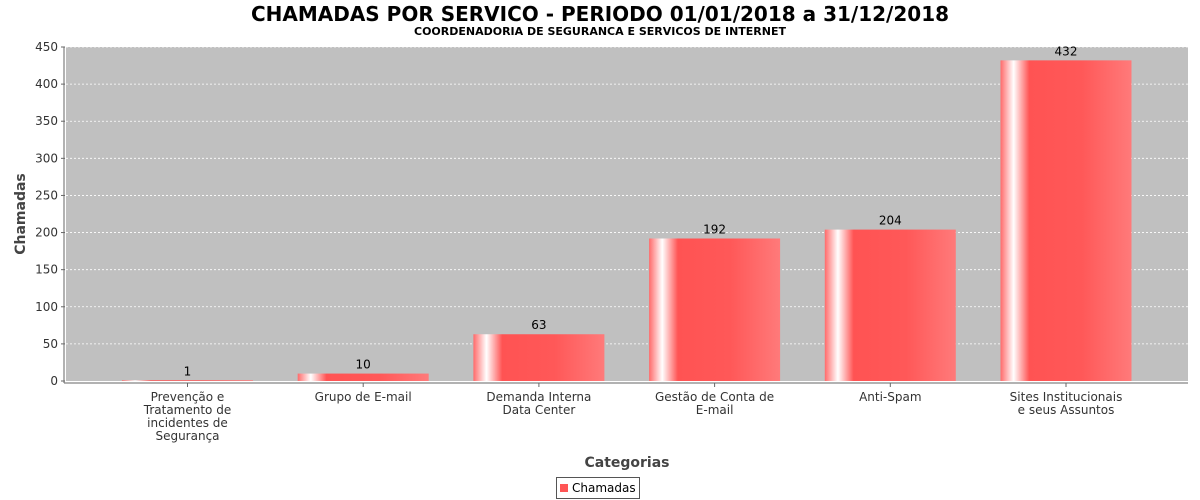 The height and width of the screenshot is (500, 1200). What do you see at coordinates (187, 410) in the screenshot?
I see `category-label-line: Tratamento de` at bounding box center [187, 410].